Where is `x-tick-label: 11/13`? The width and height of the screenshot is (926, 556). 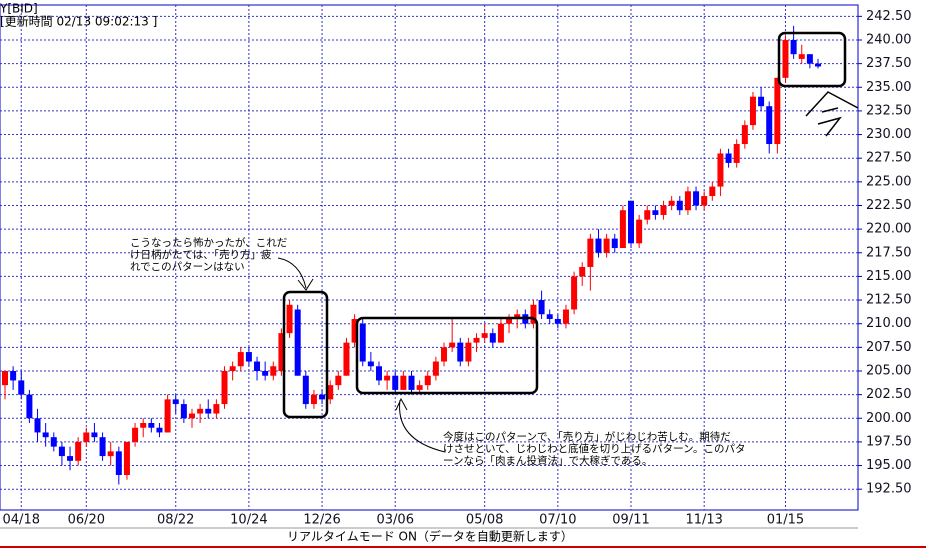 x-tick-label: 11/13 is located at coordinates (703, 520).